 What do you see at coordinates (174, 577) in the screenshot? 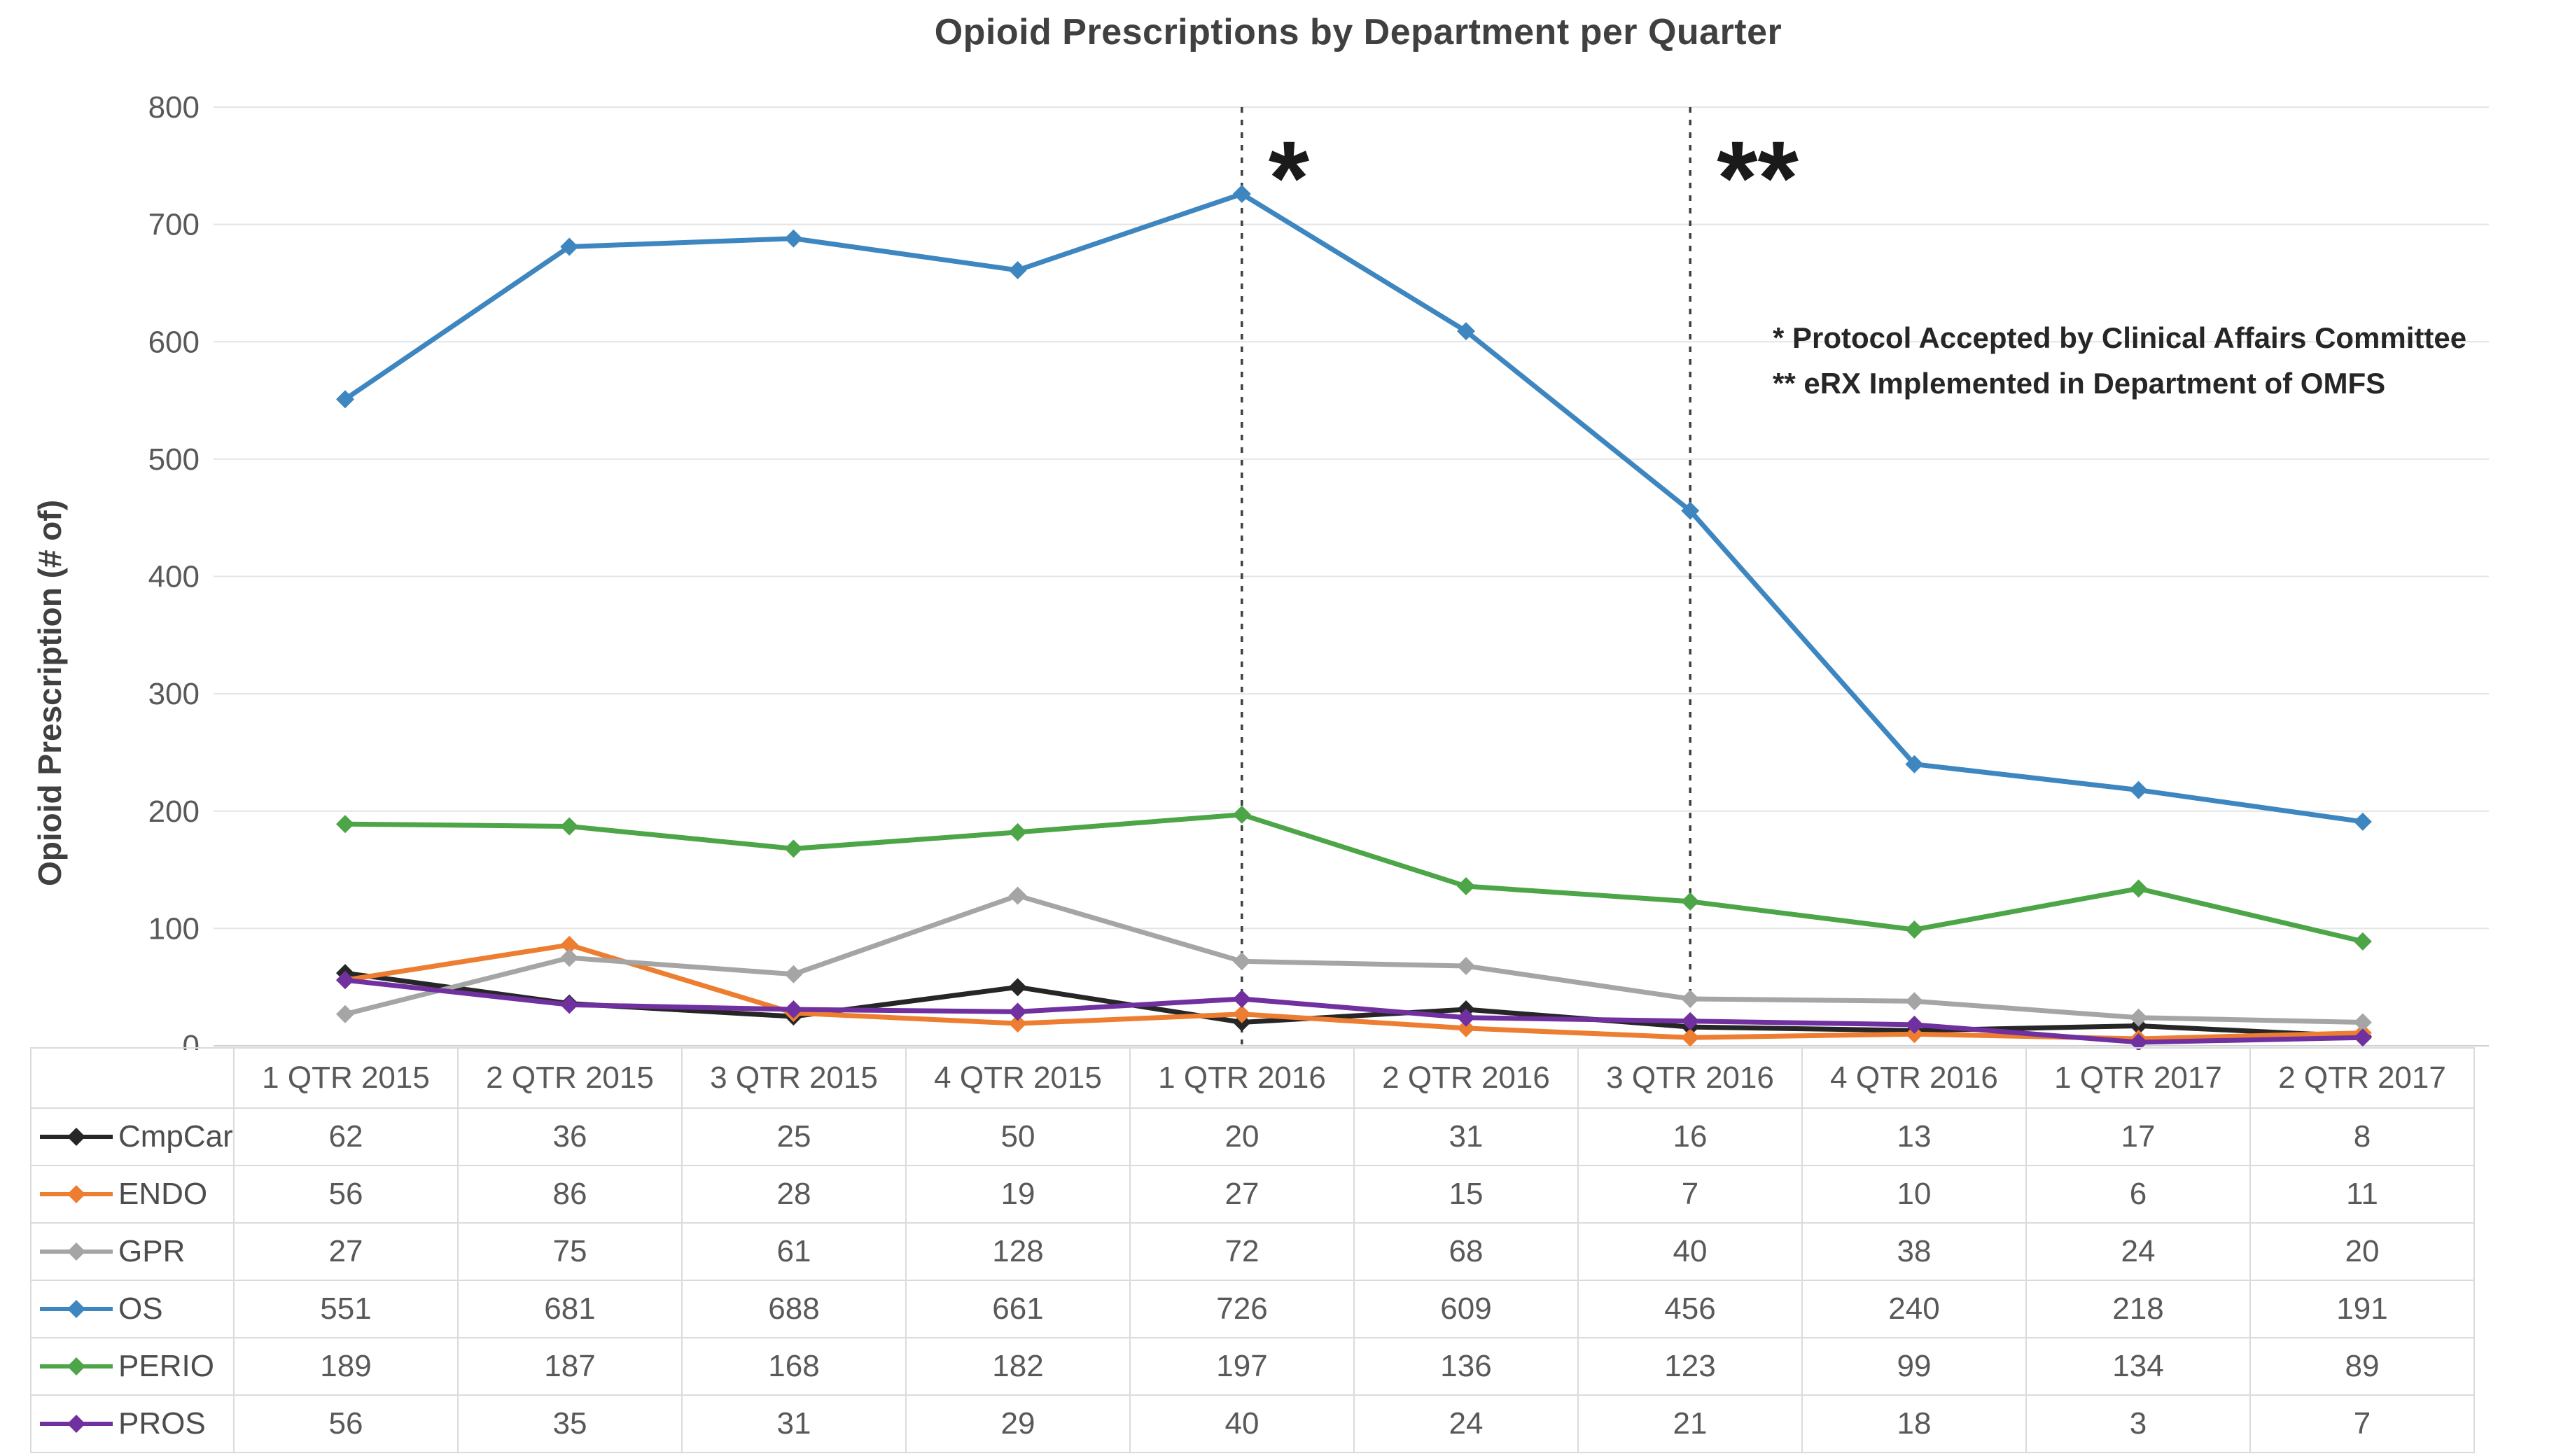
I see `y-tick-label: 400` at bounding box center [174, 577].